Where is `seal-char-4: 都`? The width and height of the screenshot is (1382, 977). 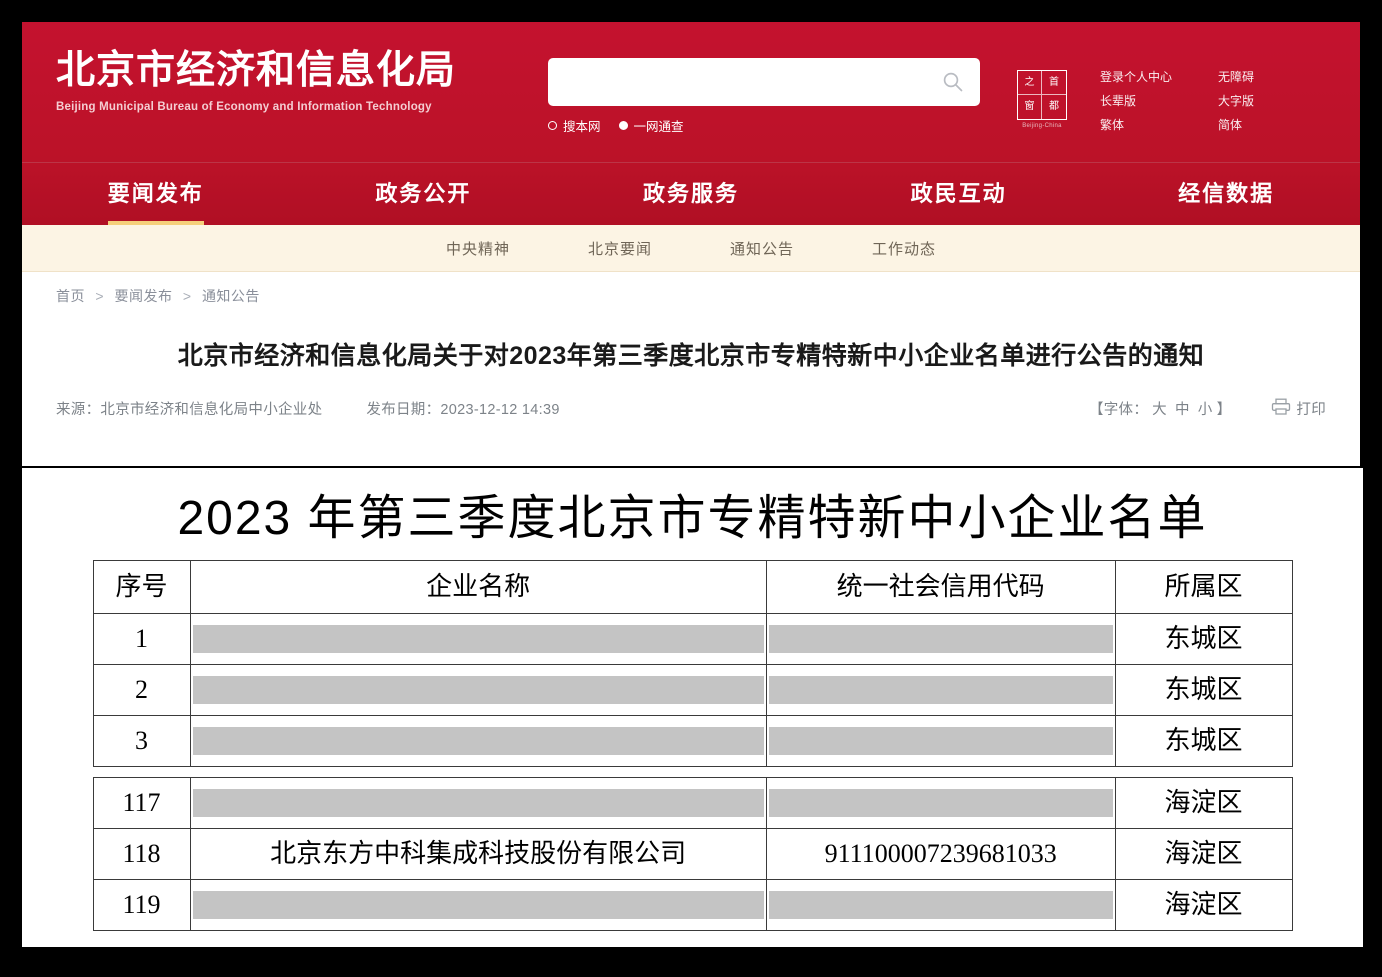
seal-char-4: 都 is located at coordinates (1054, 106).